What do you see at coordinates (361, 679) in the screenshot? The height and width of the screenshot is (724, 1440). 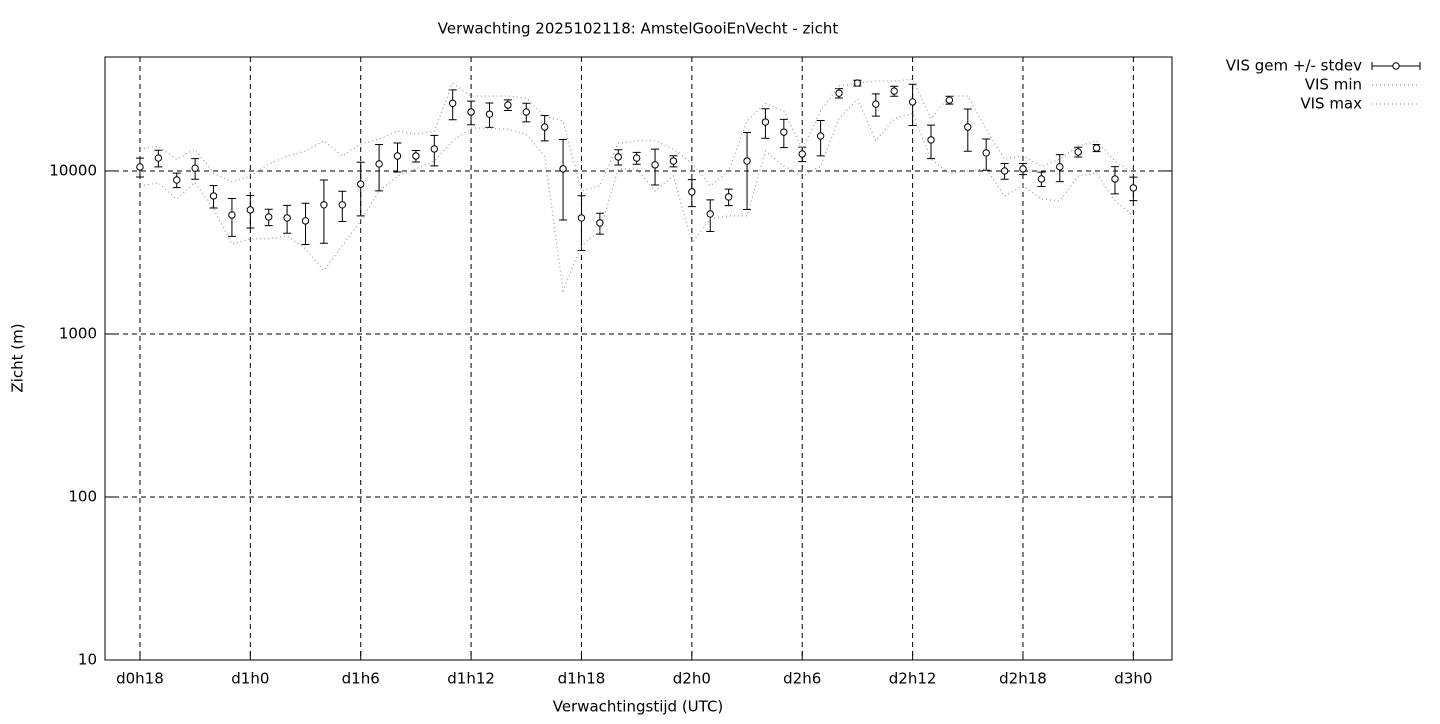 I see `x-tick-label: d1h6` at bounding box center [361, 679].